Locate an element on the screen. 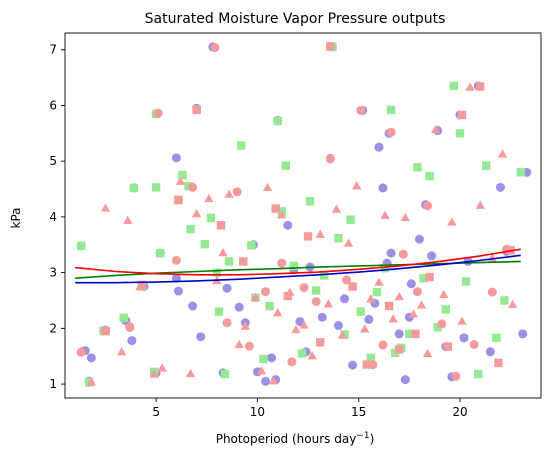  x-axis-label-text: Photoperiod (hours day is located at coordinates (286, 439).